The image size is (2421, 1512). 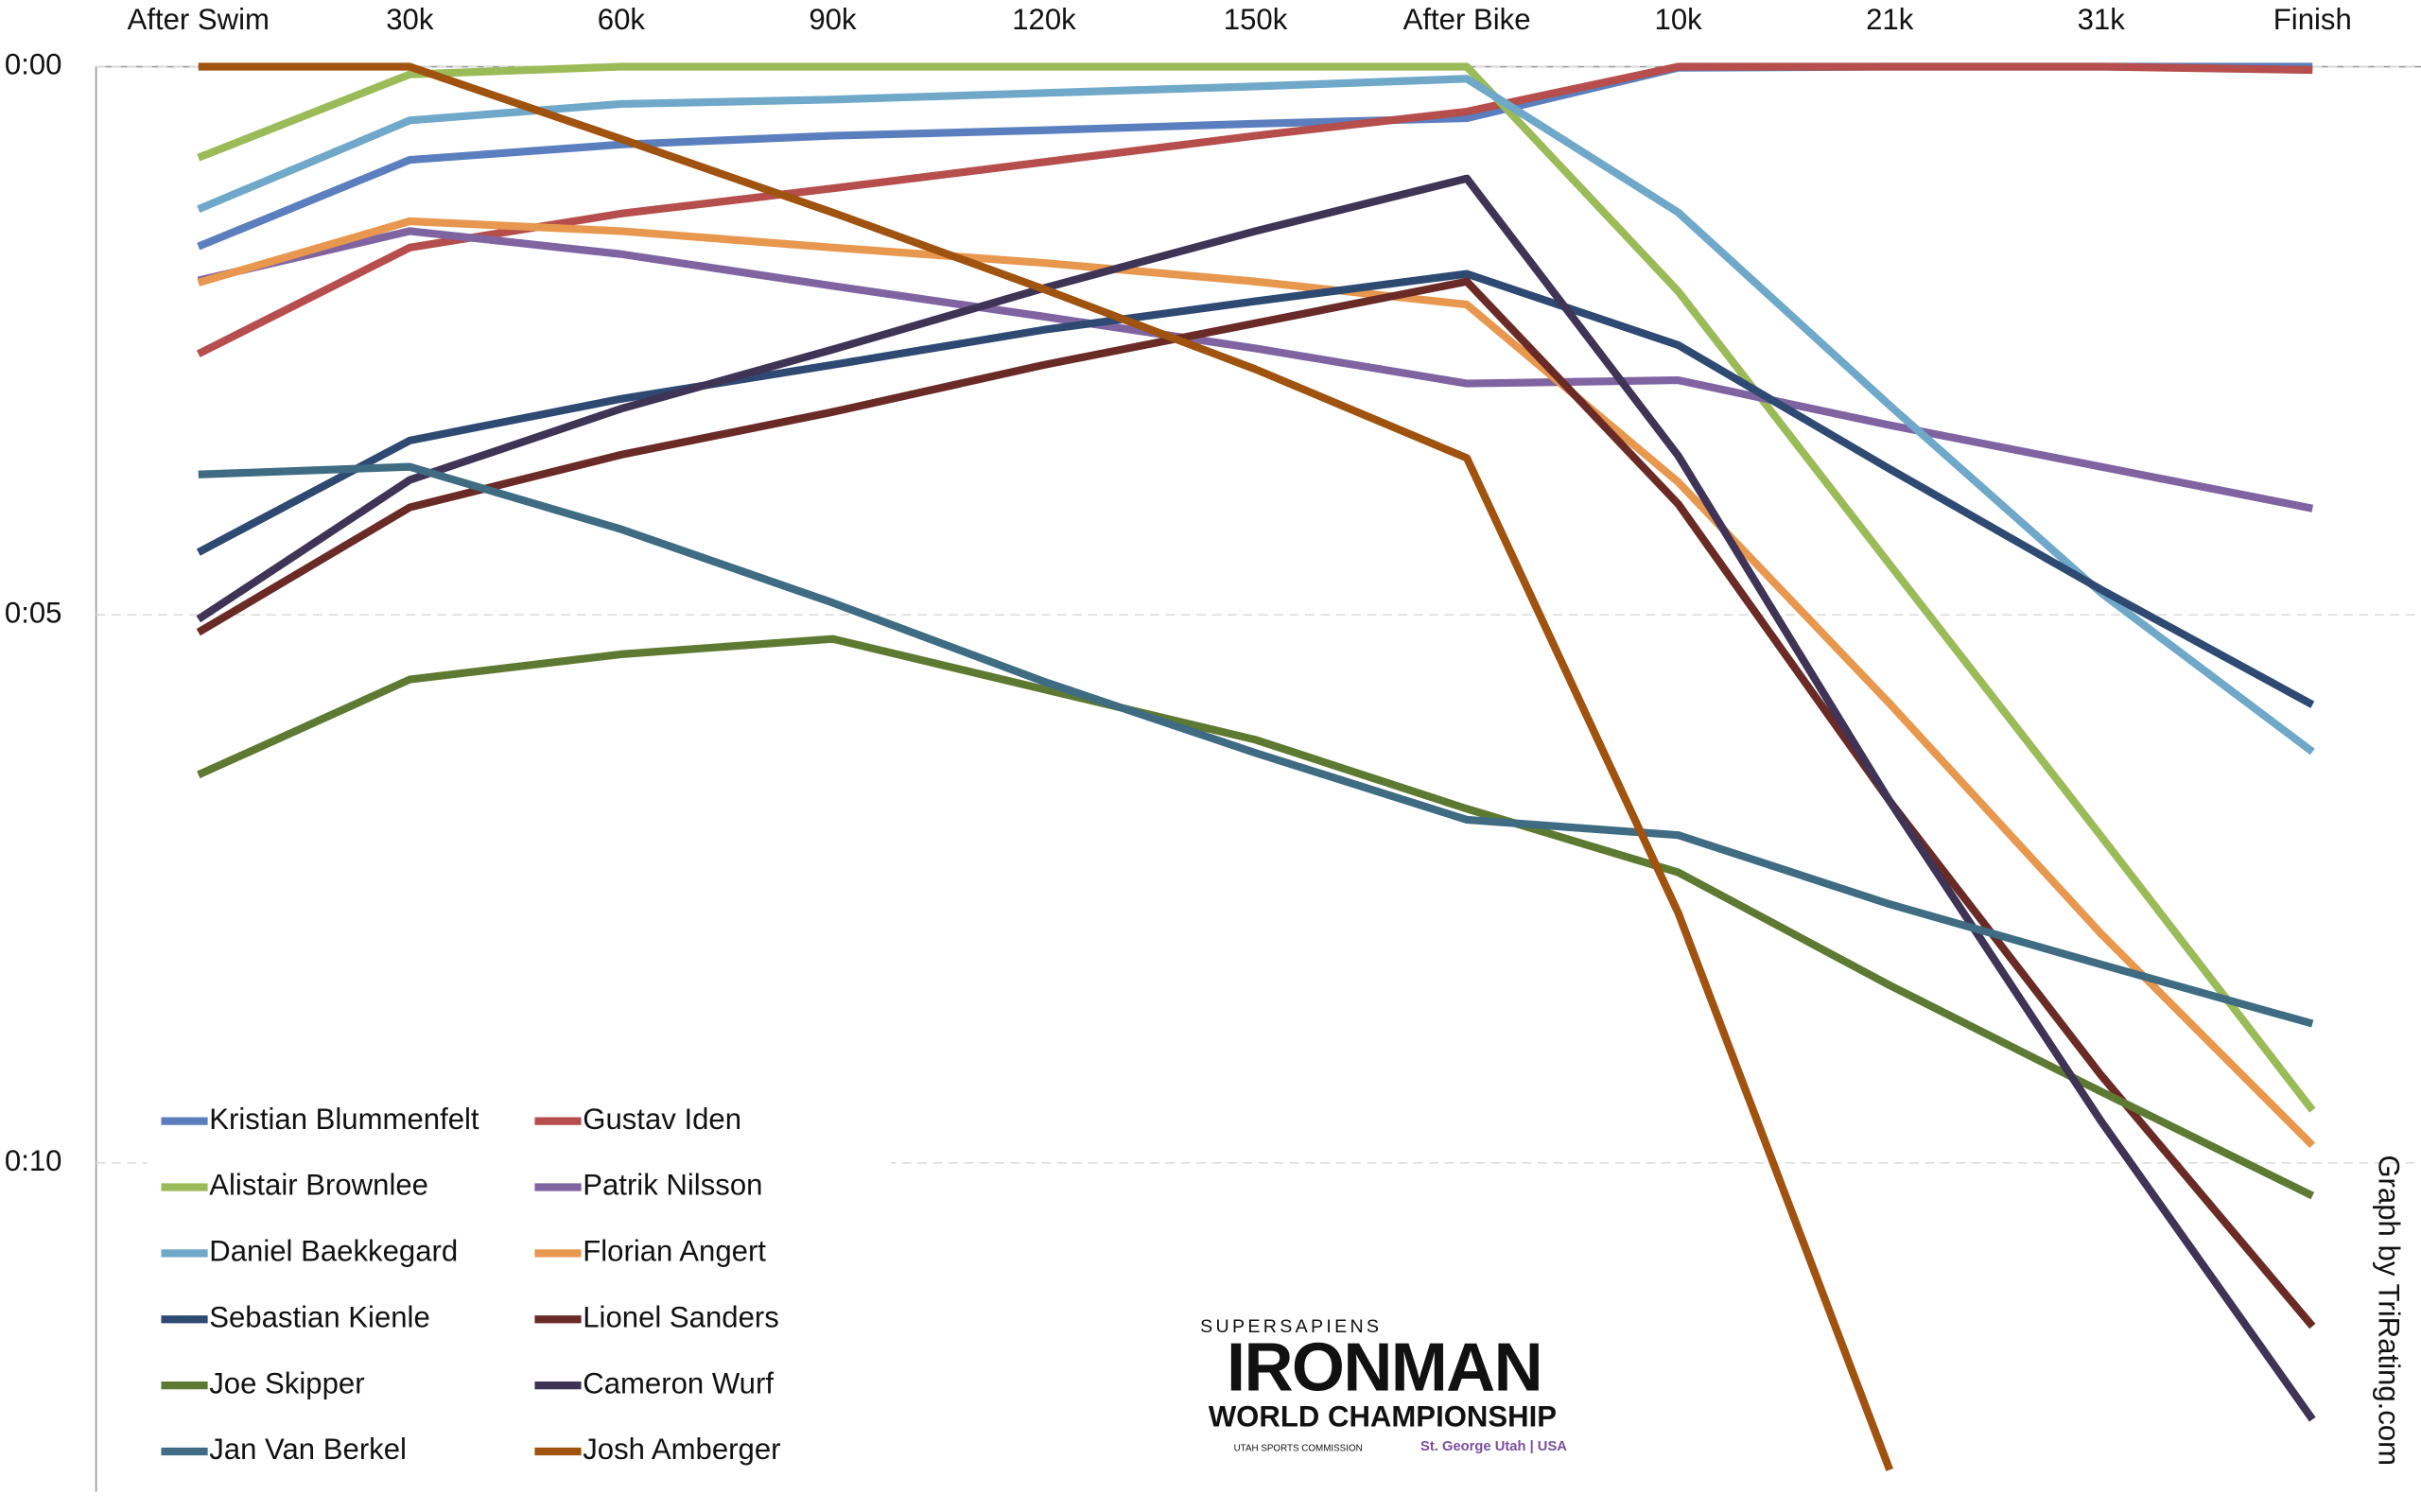 What do you see at coordinates (344, 1119) in the screenshot?
I see `legend-label: Kristian Blummenfelt` at bounding box center [344, 1119].